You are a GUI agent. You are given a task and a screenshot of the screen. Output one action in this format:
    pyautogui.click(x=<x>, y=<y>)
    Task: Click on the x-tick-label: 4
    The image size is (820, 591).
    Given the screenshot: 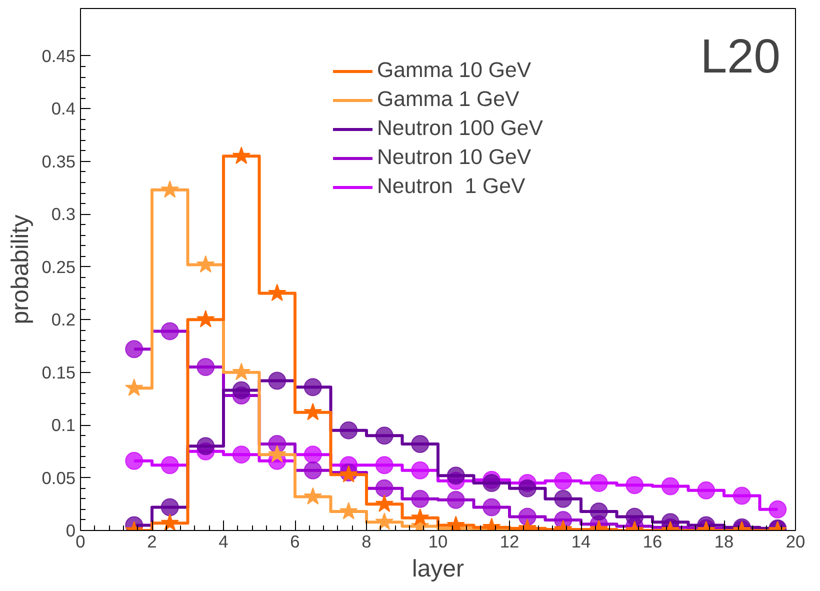 What is the action you would take?
    pyautogui.click(x=223, y=542)
    